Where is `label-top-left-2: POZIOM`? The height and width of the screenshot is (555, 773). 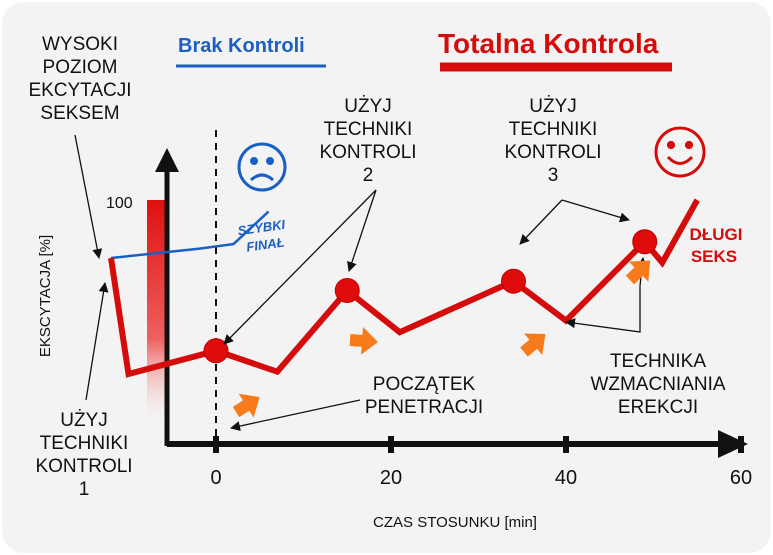
label-top-left-2: POZIOM is located at coordinates (80, 67).